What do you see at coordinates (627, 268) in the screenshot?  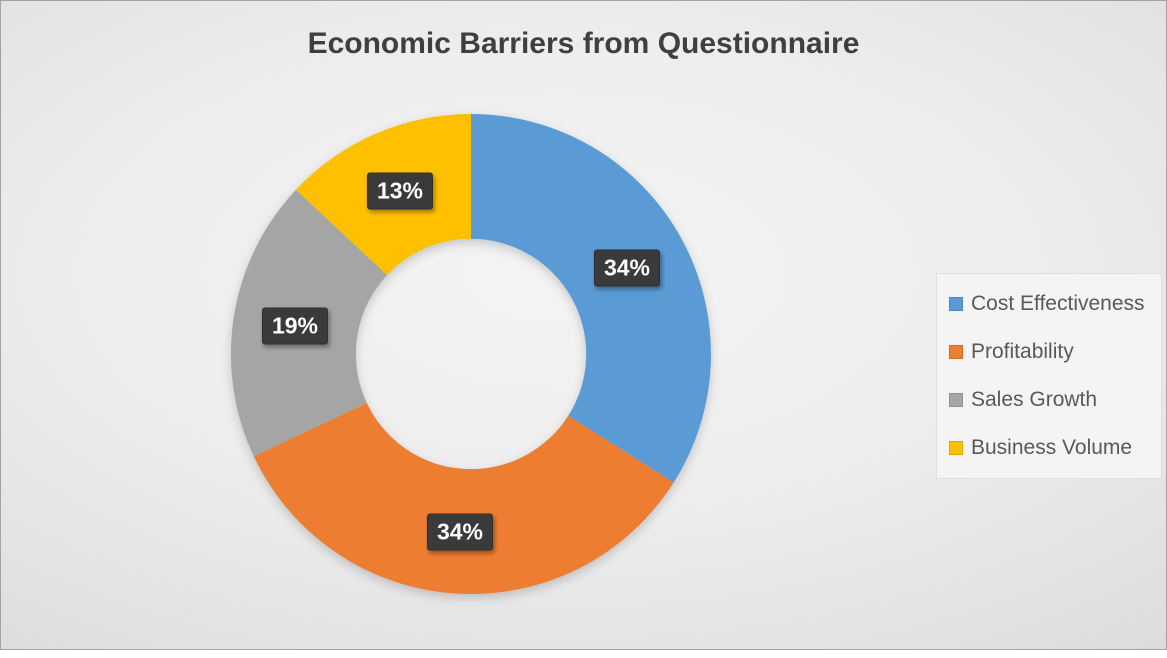 I see `slice-label-cost-effectiveness: 34%` at bounding box center [627, 268].